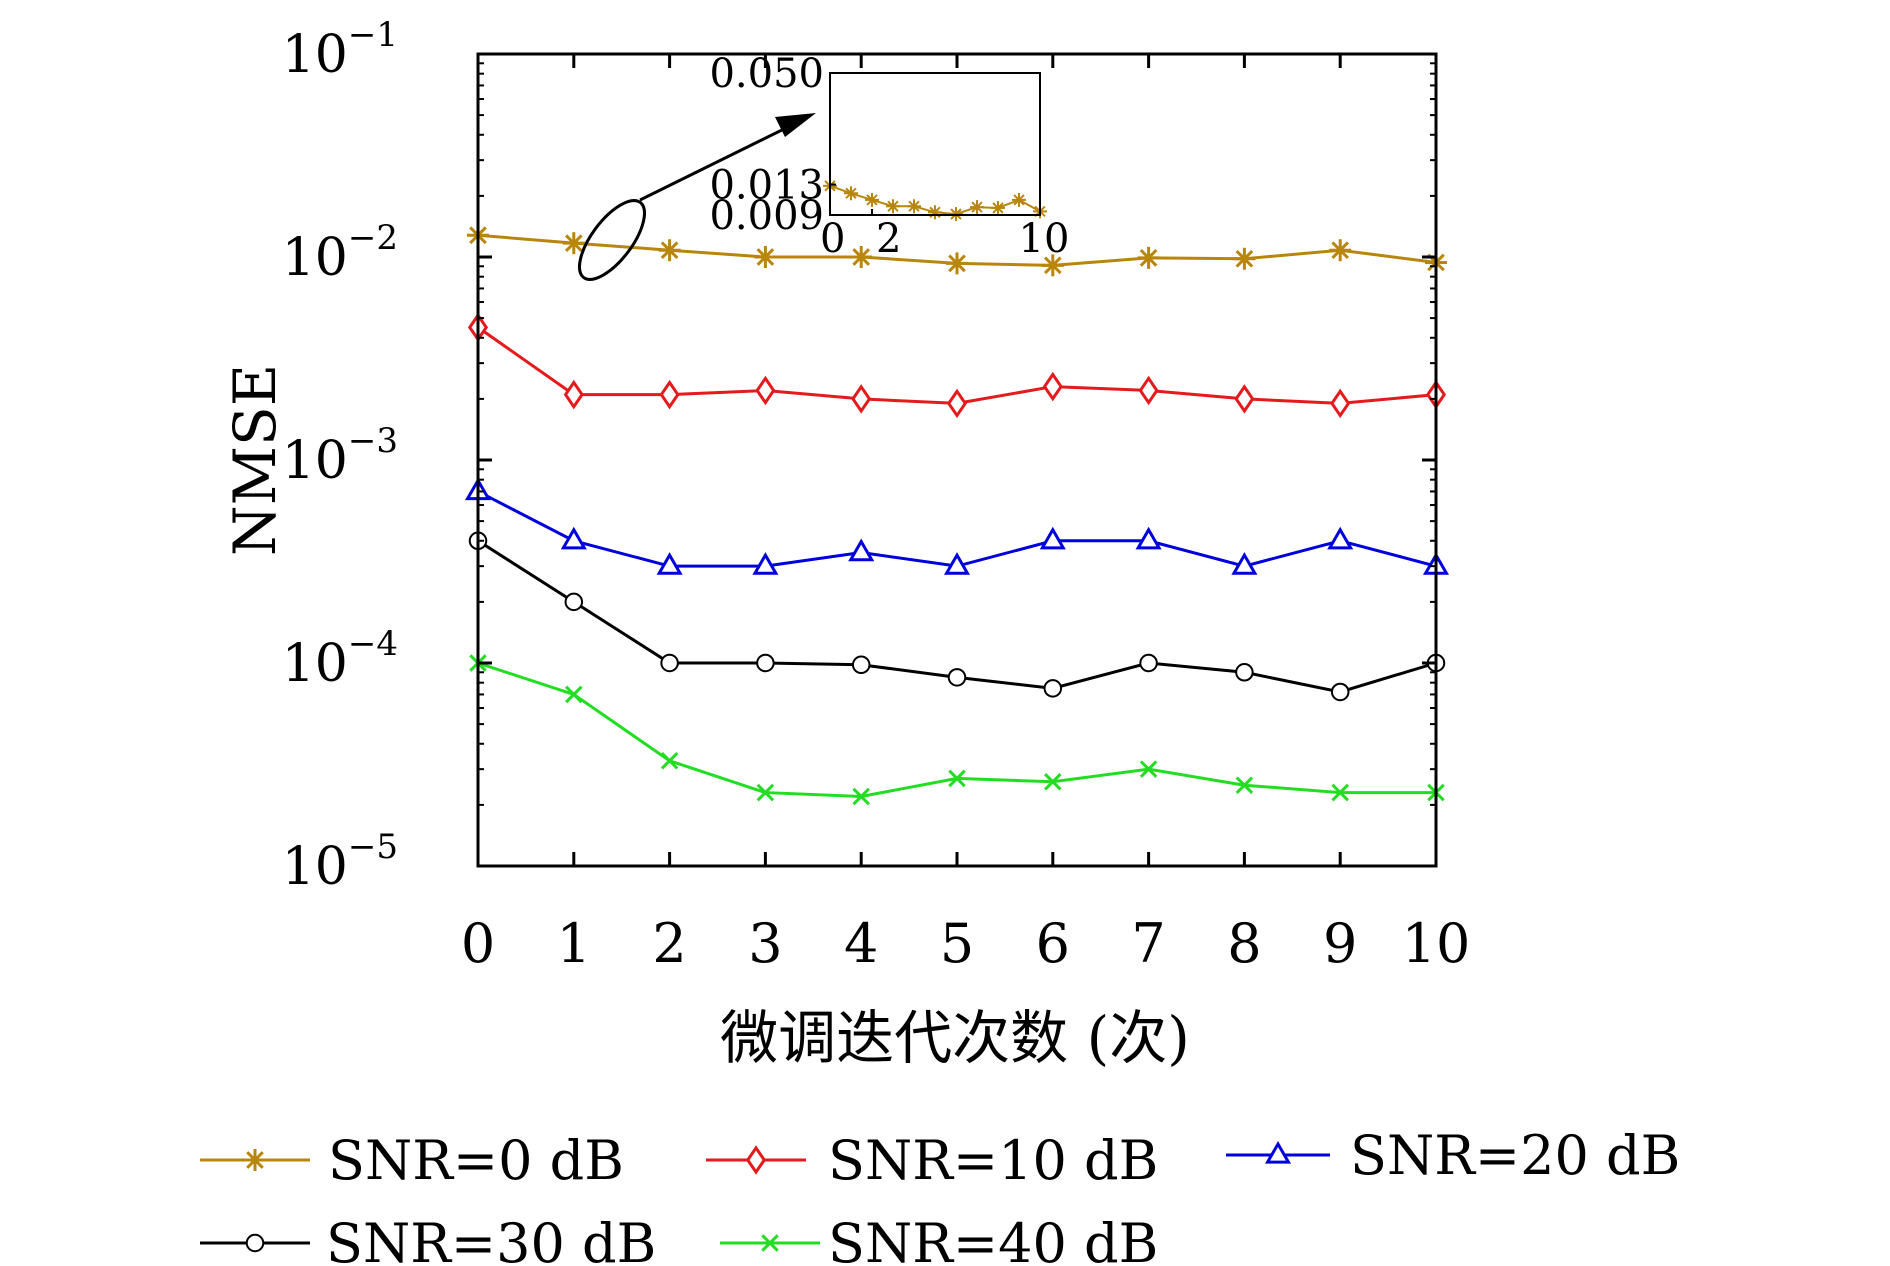 This screenshot has height=1266, width=1890. I want to click on x-tick-label: 1, so click(574, 943).